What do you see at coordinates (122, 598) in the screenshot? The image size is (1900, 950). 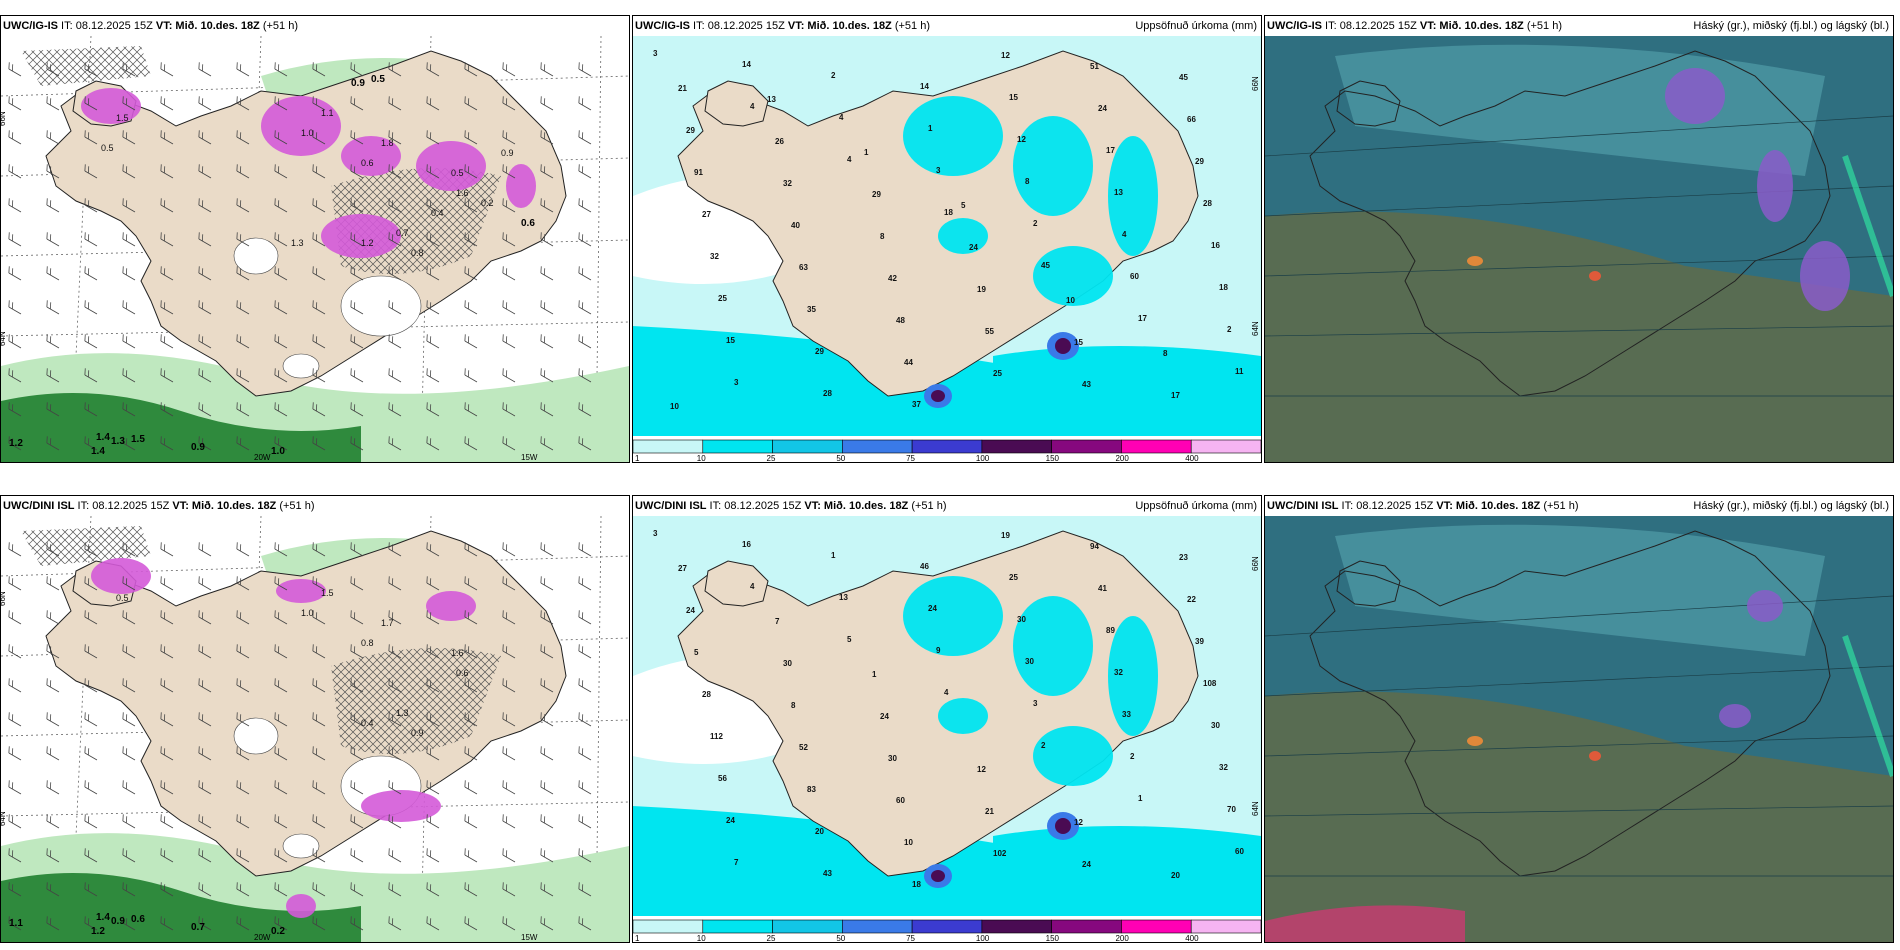 I see `snow-value-label: 0.5` at bounding box center [122, 598].